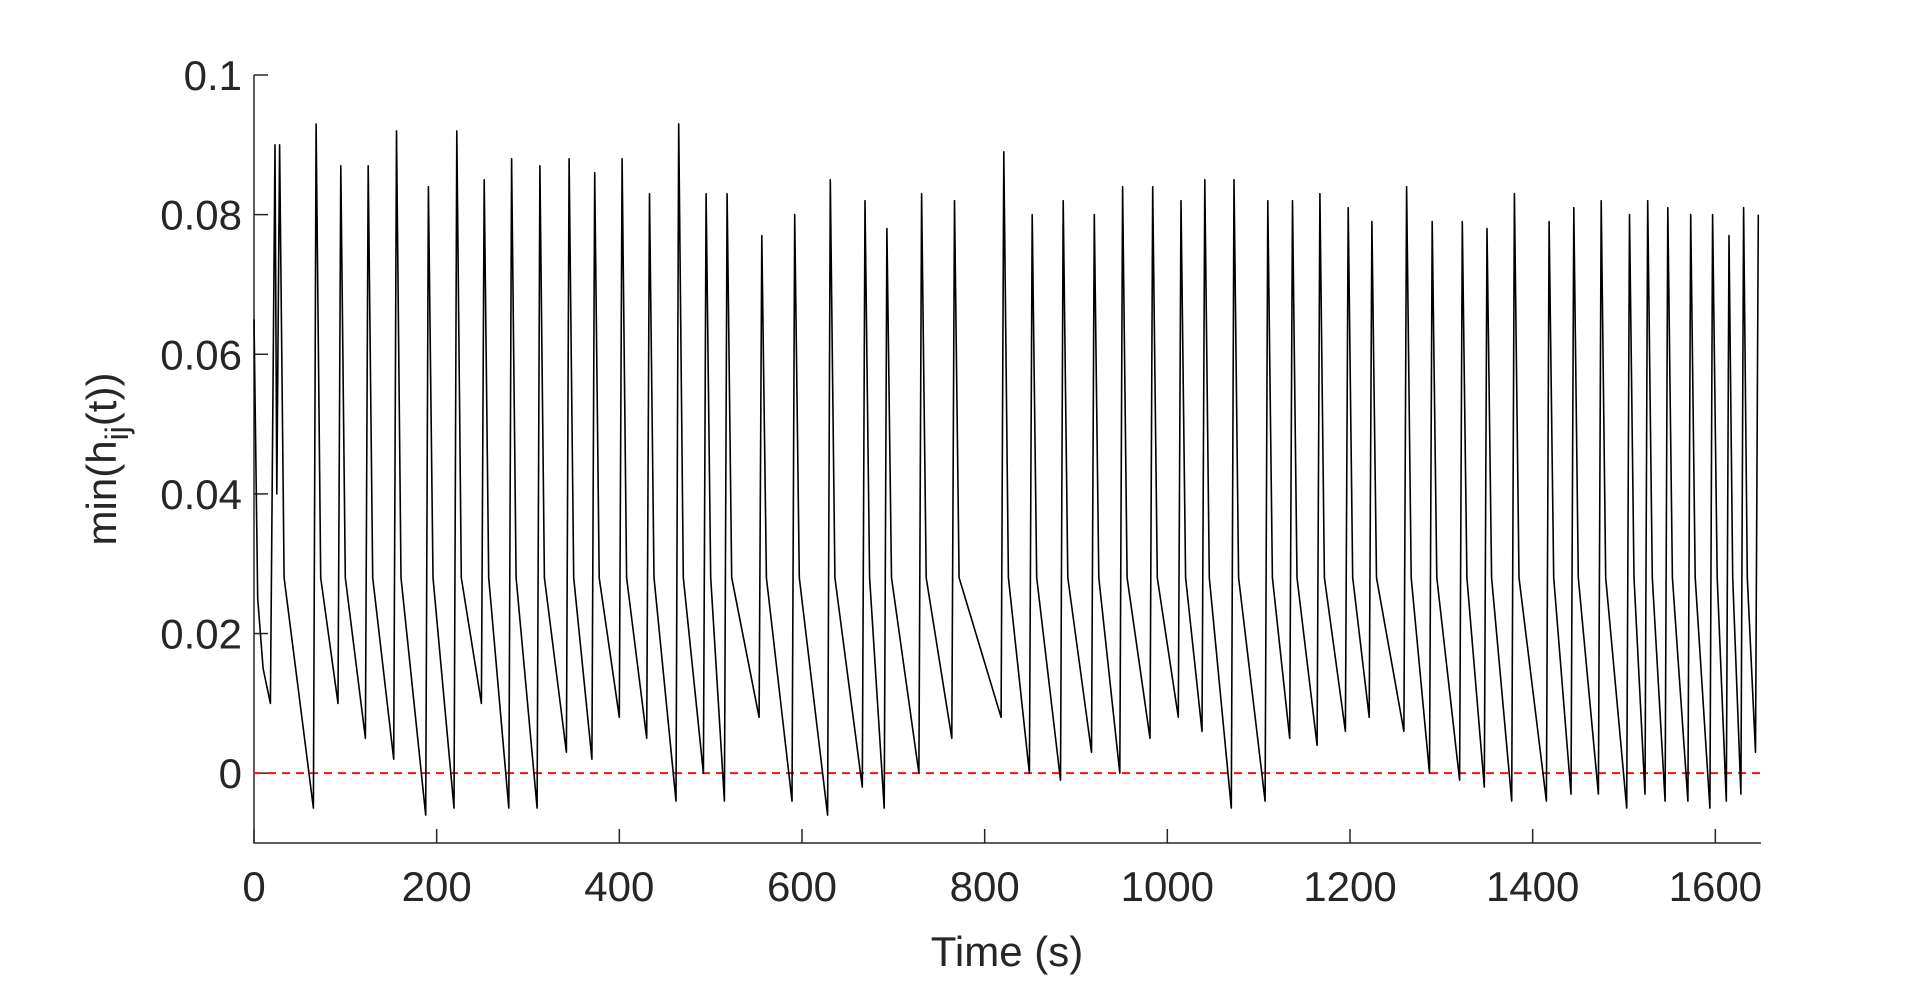 This screenshot has width=1920, height=989. I want to click on y-label-subscript: ij, so click(117, 433).